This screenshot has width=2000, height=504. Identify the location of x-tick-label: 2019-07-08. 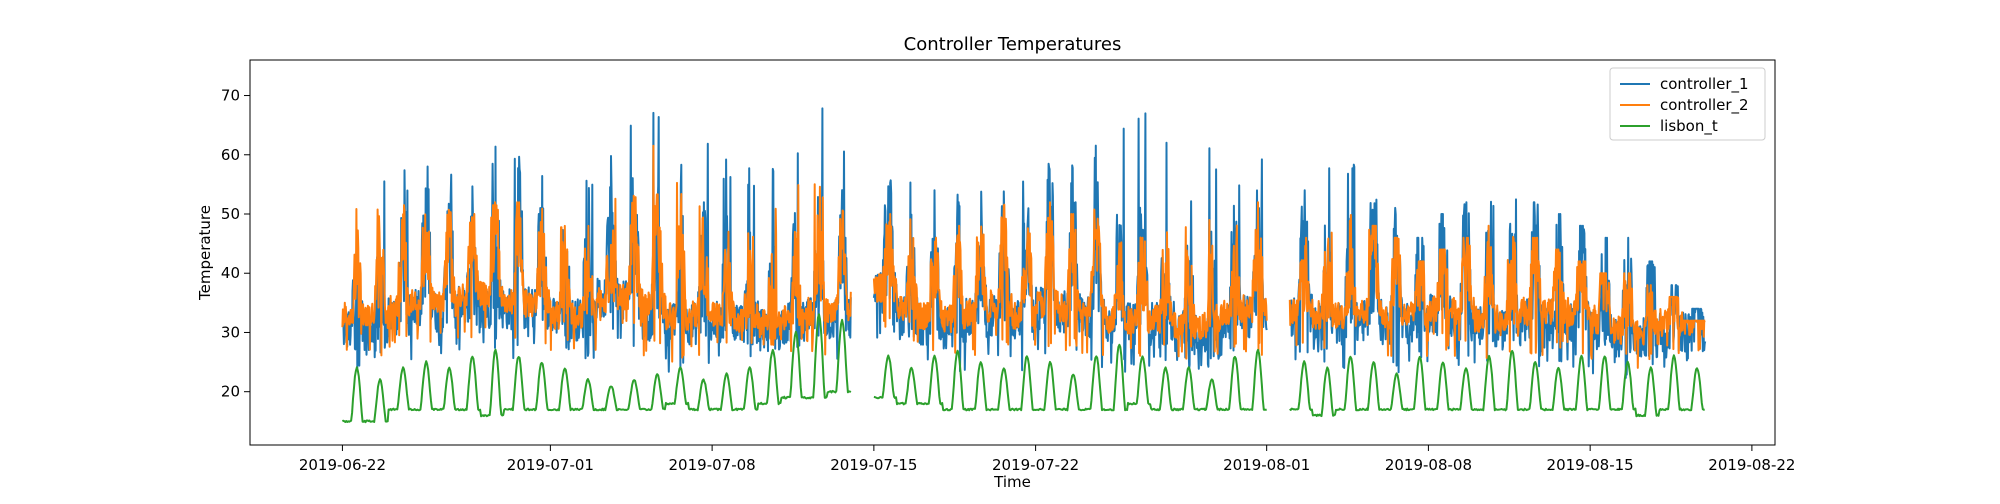
(712, 465).